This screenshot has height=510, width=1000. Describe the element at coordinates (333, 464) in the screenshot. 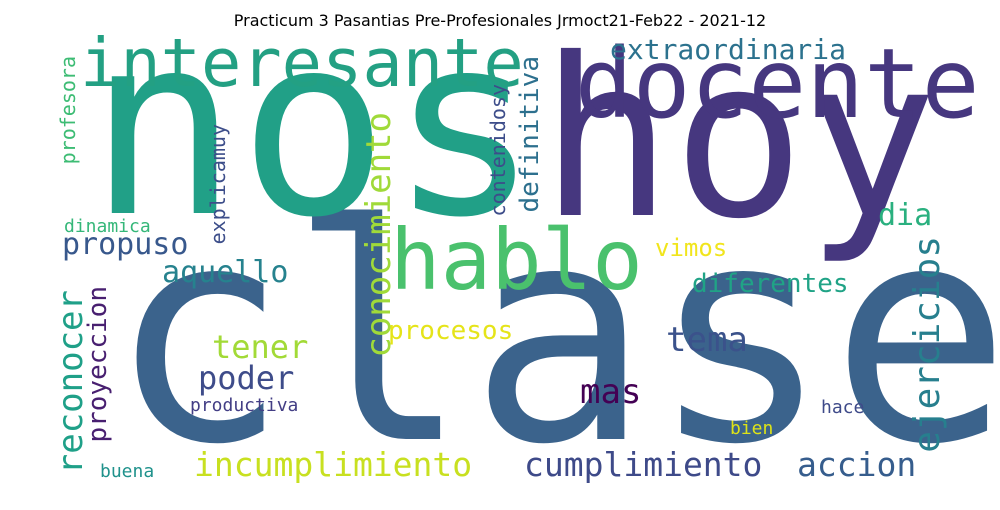

I see `word-incumplimiento: incumplimiento` at that location.